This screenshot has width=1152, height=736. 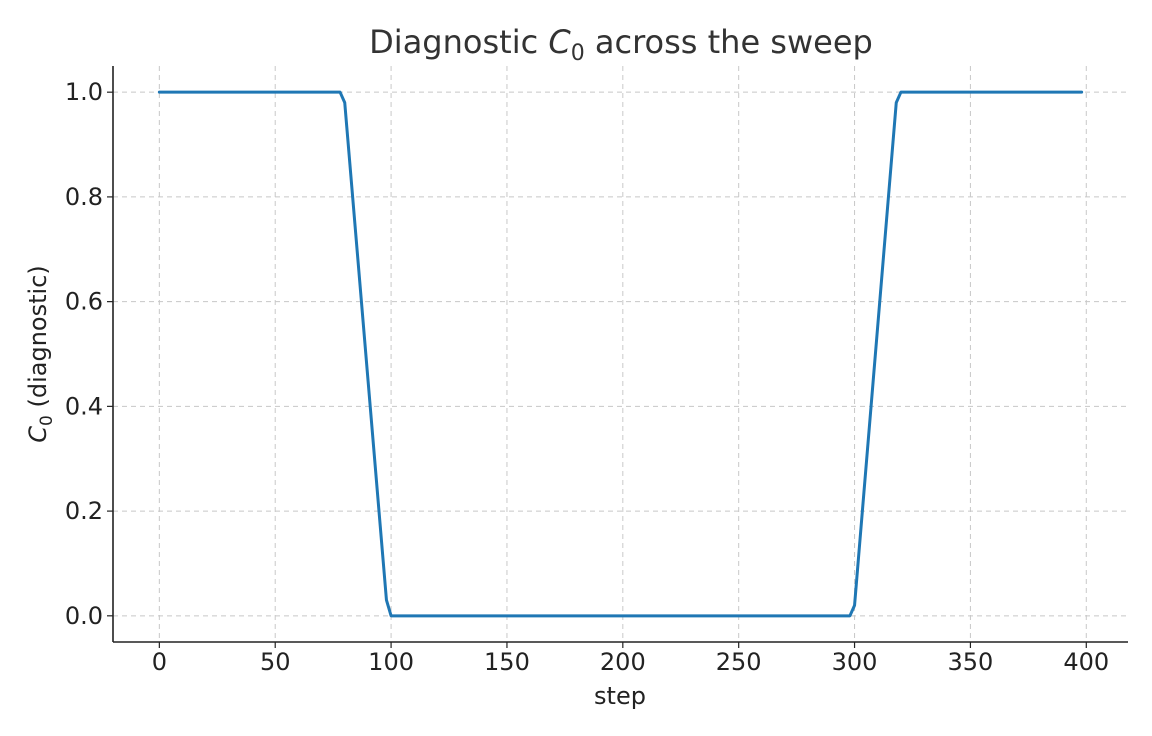 I want to click on y-axis-label: C0 (diagnostic), so click(x=40, y=353).